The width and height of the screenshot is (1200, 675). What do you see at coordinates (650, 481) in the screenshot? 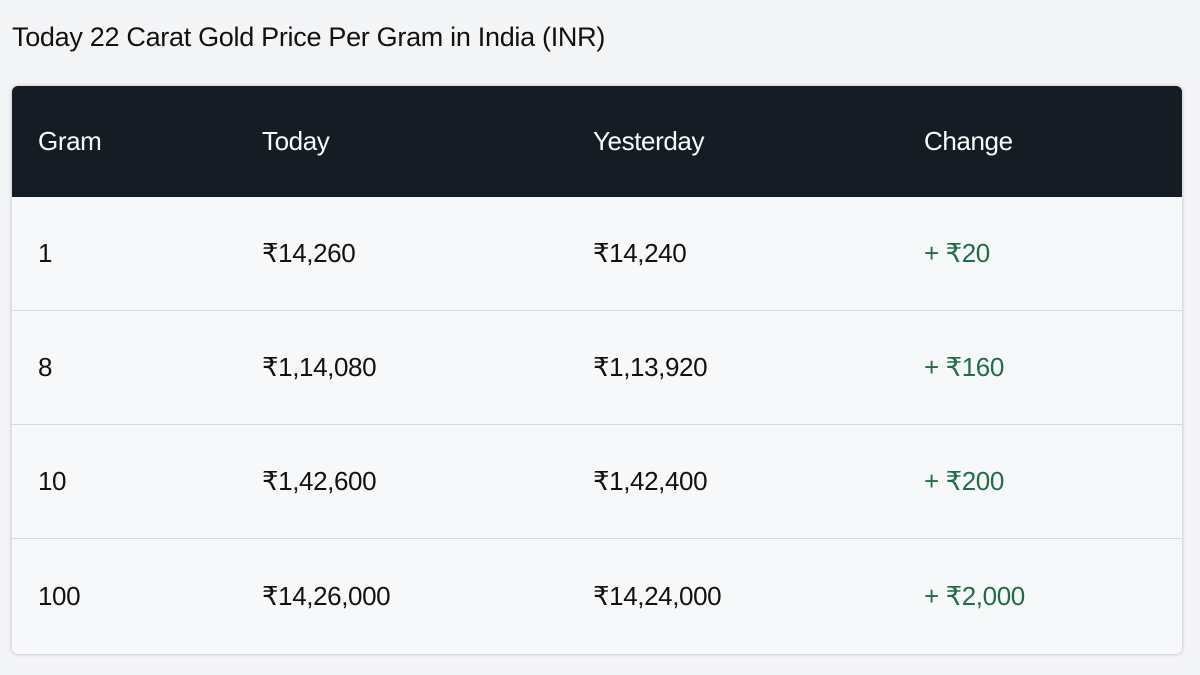
I see `cell-yesterday: ₹1,42,400` at bounding box center [650, 481].